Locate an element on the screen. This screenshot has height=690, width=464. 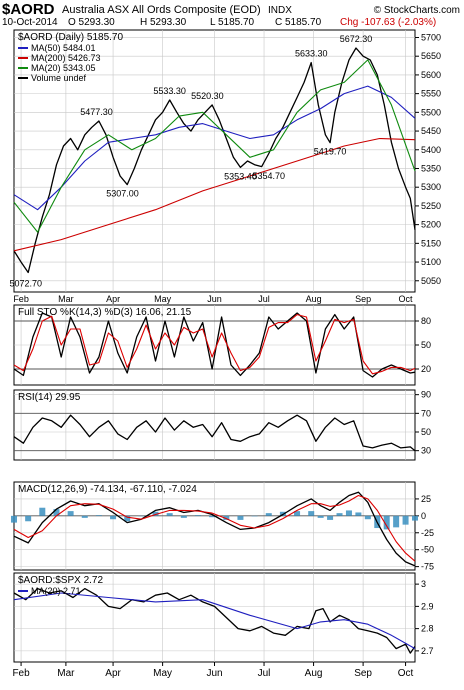
rsi-series-line is located at coordinates (214, 433).